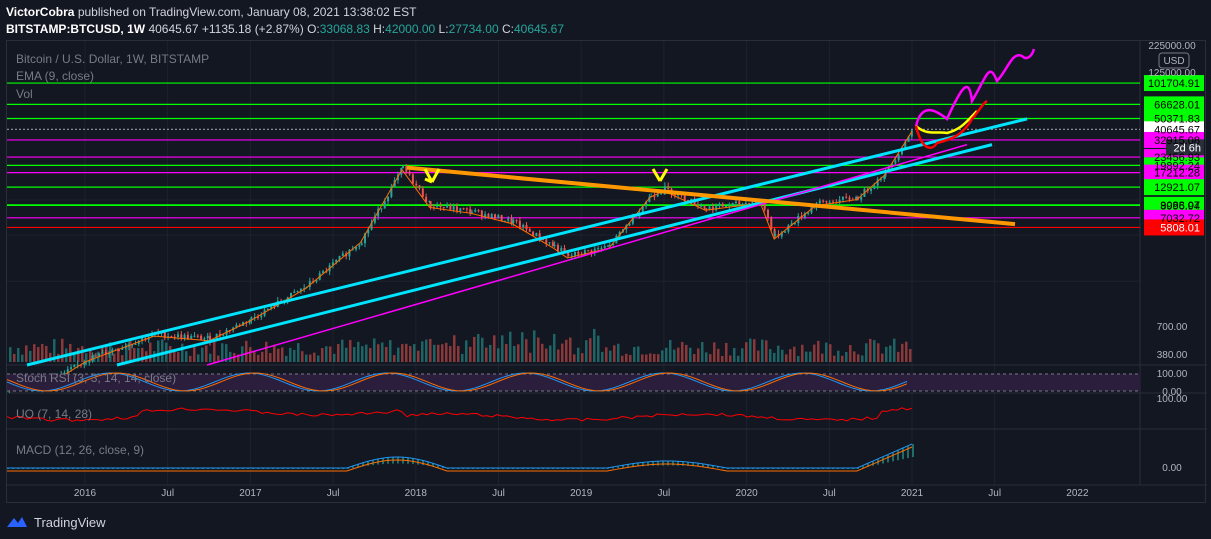 This screenshot has height=539, width=1211. I want to click on yellow-arrow-2018, so click(432, 176).